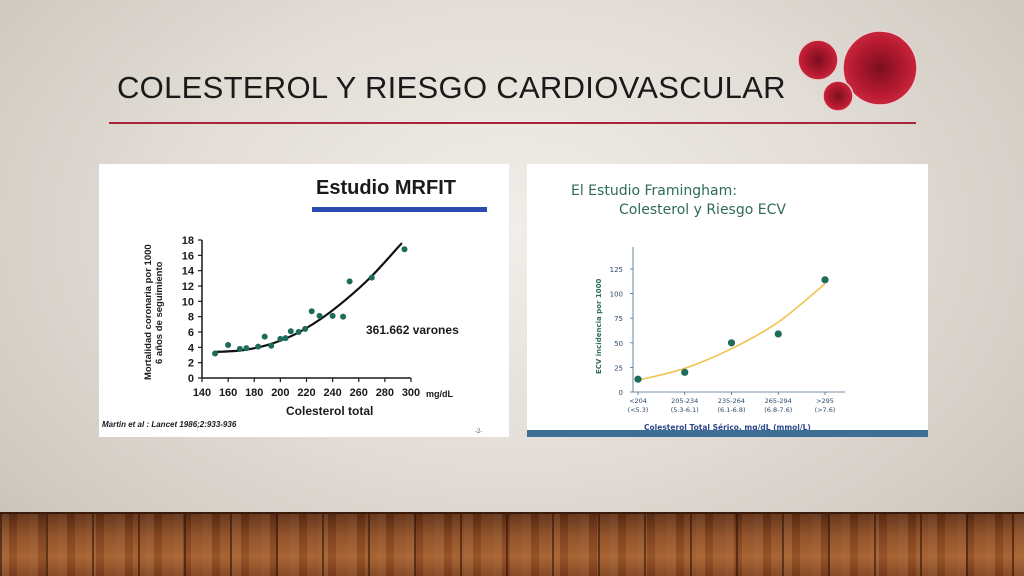 This screenshot has height=576, width=1024. What do you see at coordinates (616, 295) in the screenshot?
I see `y-tick-label: 100` at bounding box center [616, 295].